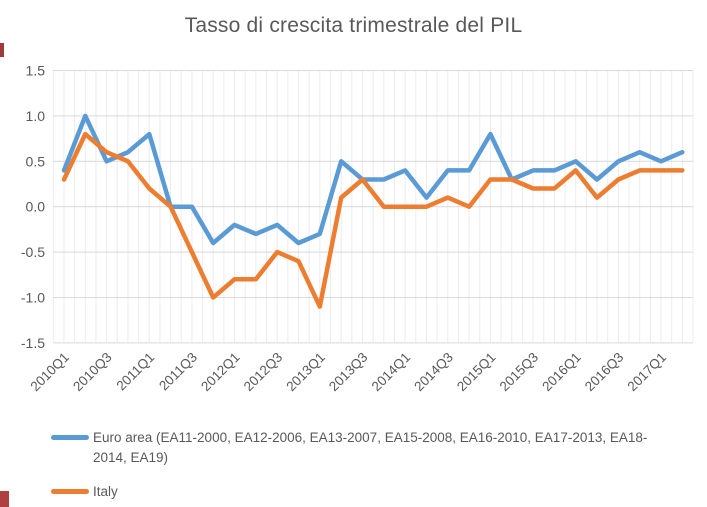 The width and height of the screenshot is (707, 507). I want to click on y-axis-tick-label: 0.5, so click(36, 161).